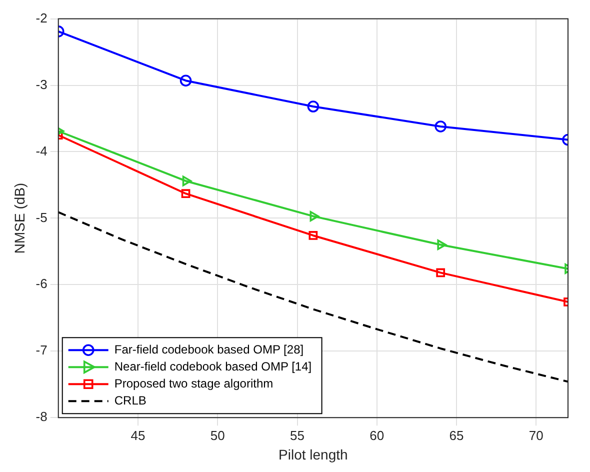 This screenshot has width=590, height=472. I want to click on legend-label: Proposed two stage algorithm, so click(194, 383).